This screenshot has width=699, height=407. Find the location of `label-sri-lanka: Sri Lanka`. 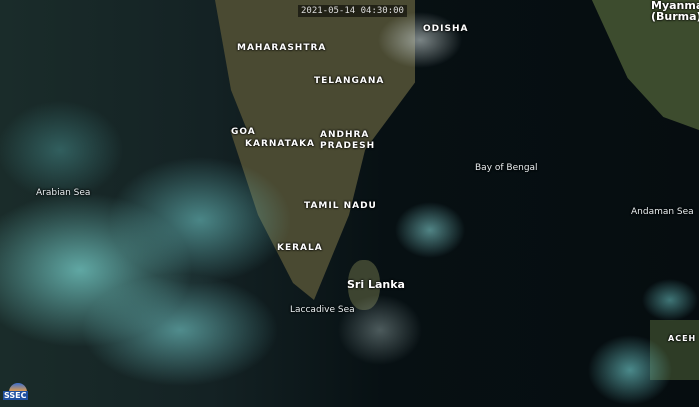

label-sri-lanka: Sri Lanka is located at coordinates (376, 284).